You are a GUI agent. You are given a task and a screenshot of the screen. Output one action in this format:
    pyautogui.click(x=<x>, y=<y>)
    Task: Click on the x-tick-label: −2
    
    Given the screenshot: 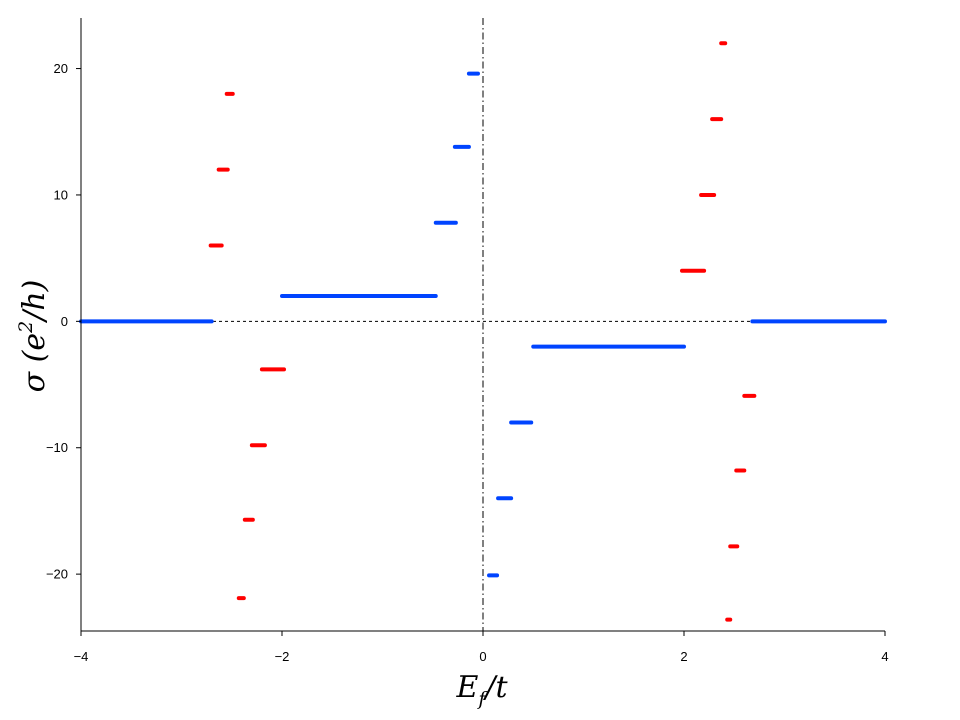 What is the action you would take?
    pyautogui.click(x=282, y=656)
    